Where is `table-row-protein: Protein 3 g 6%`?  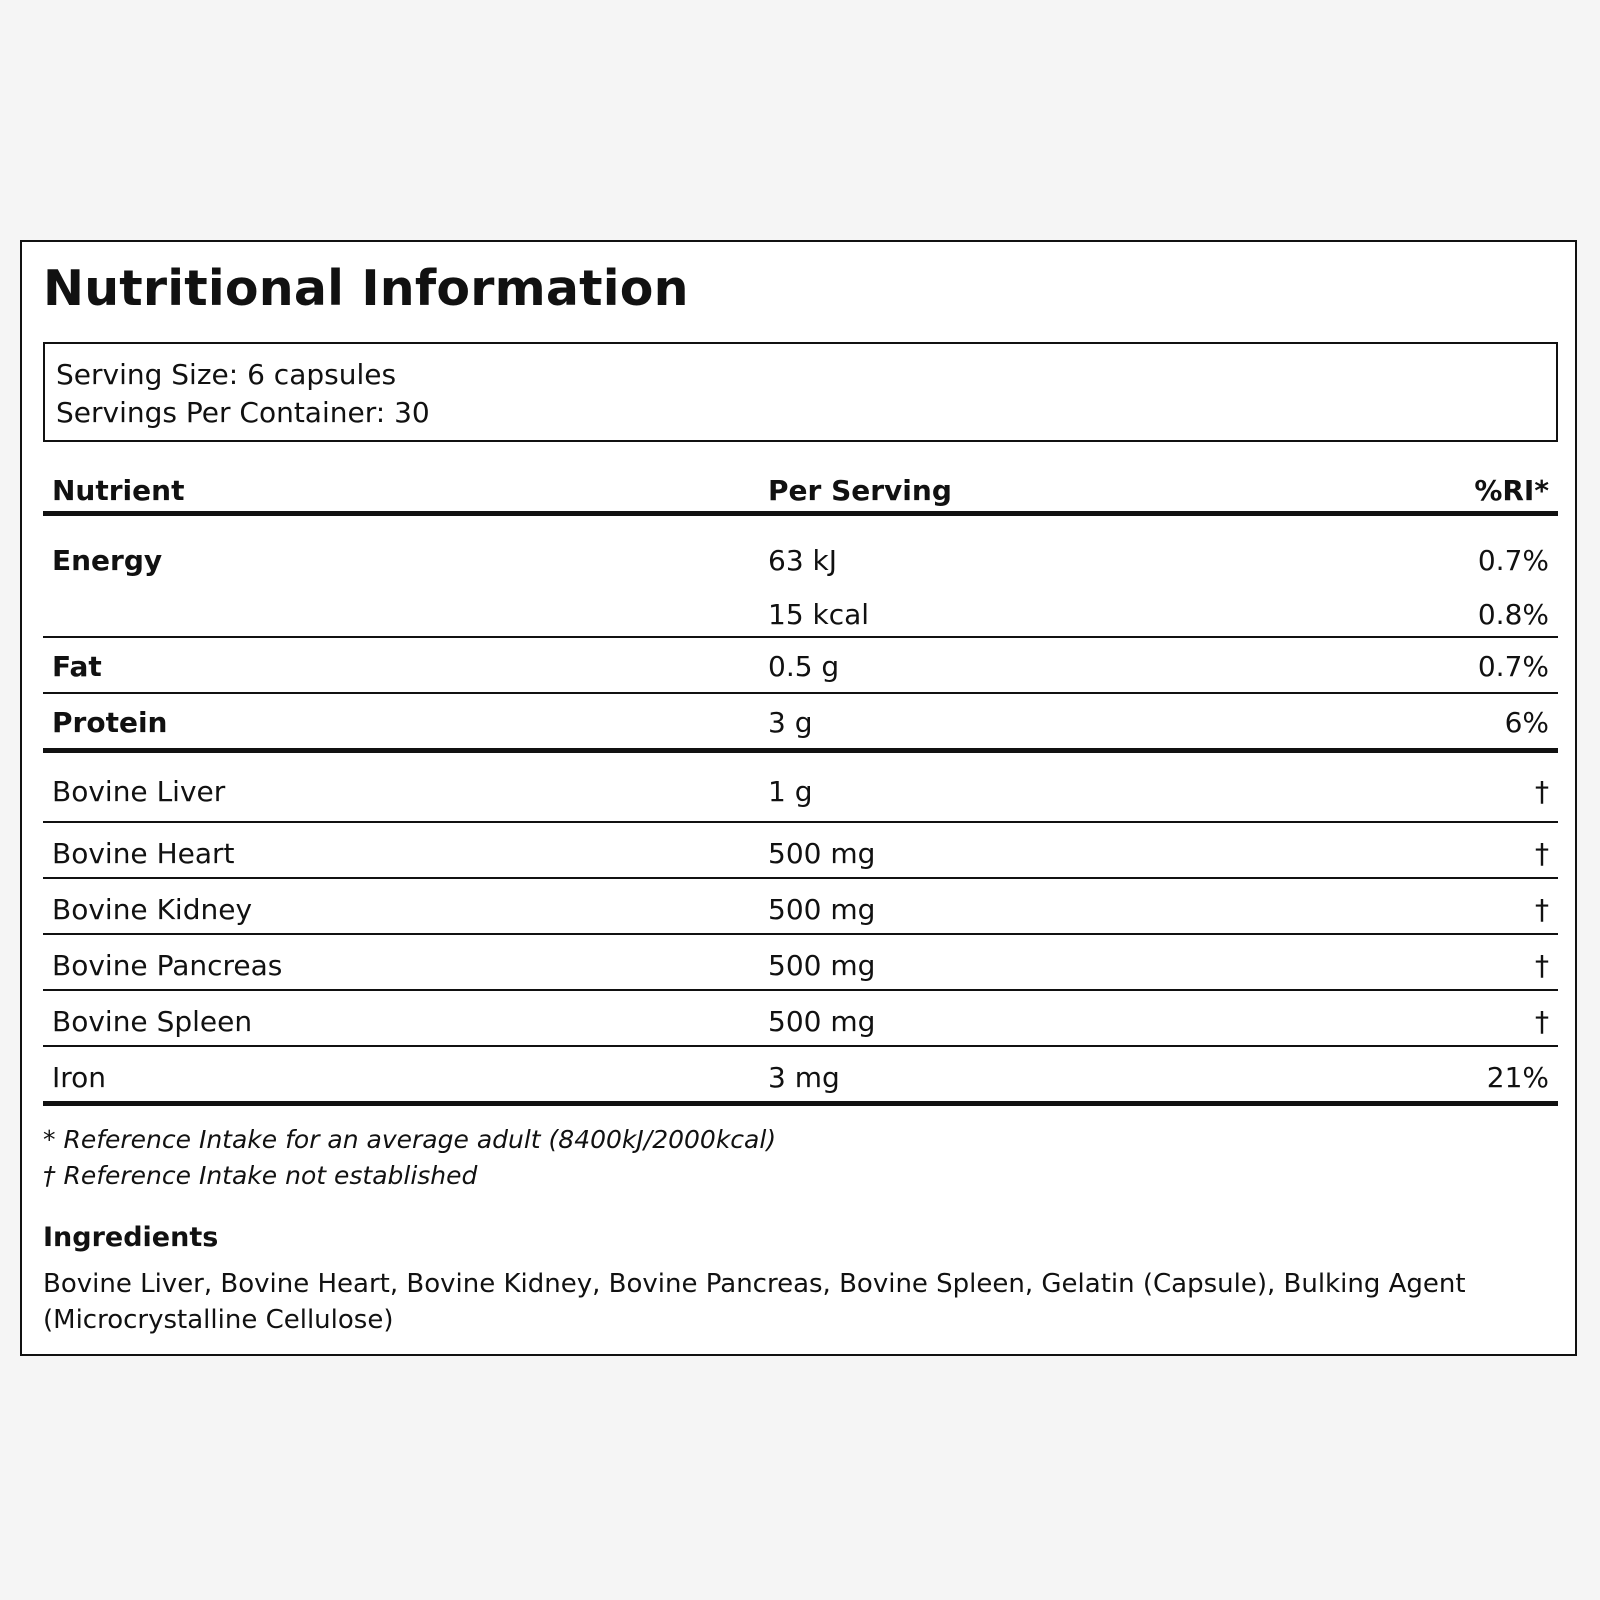
table-row-protein: Protein 3 g 6% is located at coordinates (800, 723).